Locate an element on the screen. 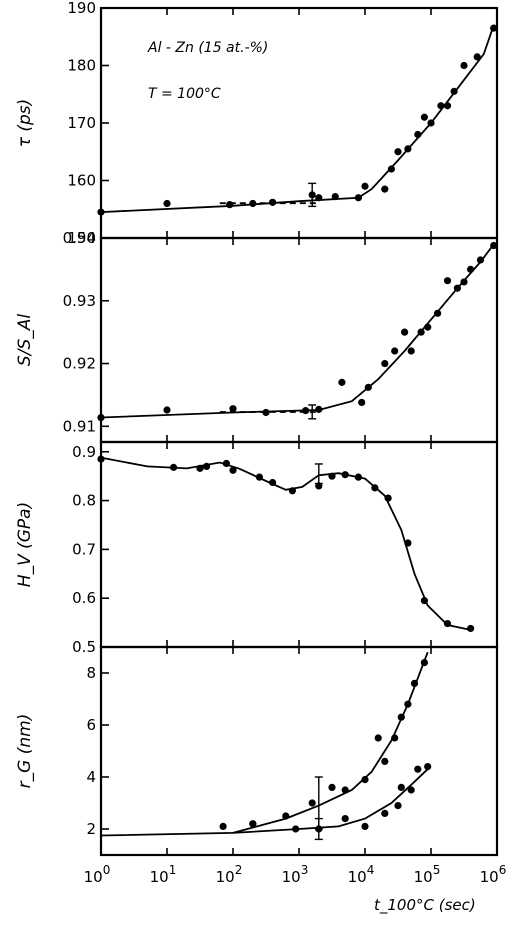 The height and width of the screenshot is (925, 518). x-tick-label: 10³ is located at coordinates (295, 874).